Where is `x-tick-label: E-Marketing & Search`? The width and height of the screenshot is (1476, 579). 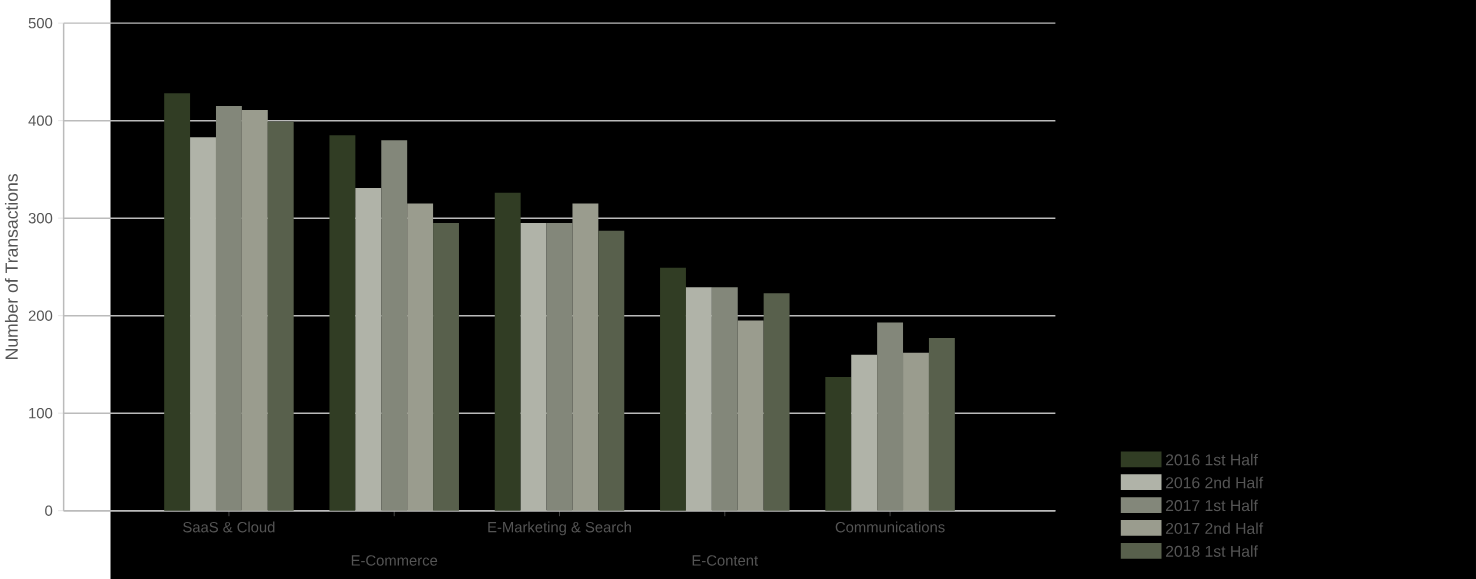
x-tick-label: E-Marketing & Search is located at coordinates (559, 528).